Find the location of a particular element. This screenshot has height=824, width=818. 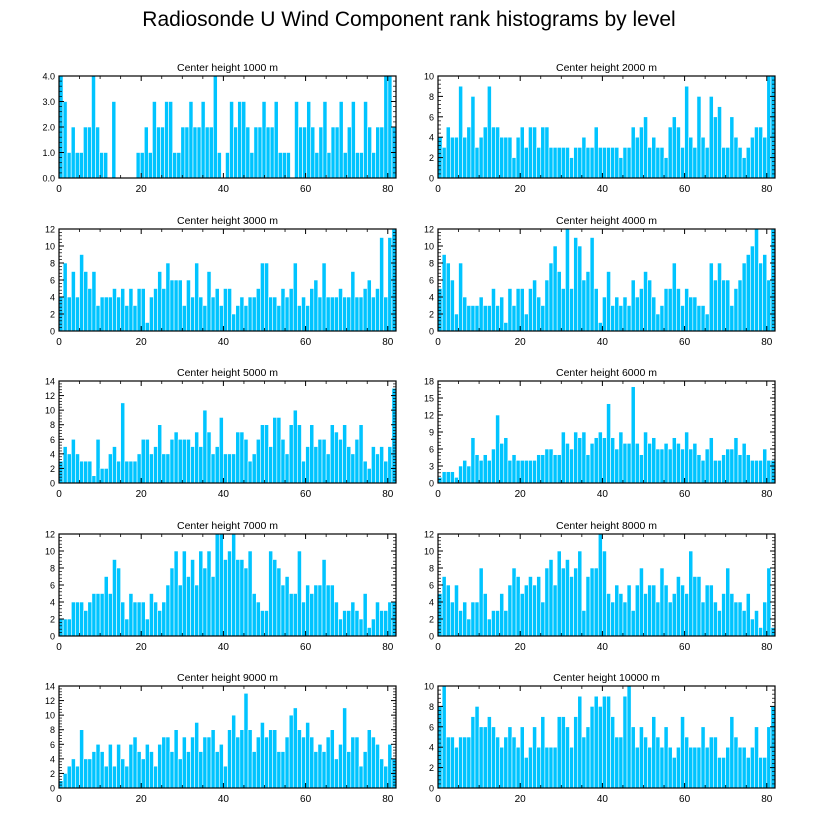

plot-frame is located at coordinates (227, 737).